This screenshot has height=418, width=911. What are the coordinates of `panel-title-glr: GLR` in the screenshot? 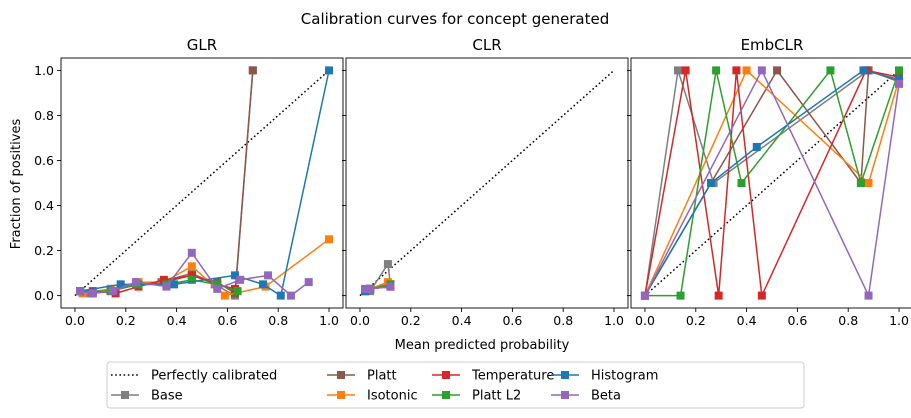 It's located at (202, 45).